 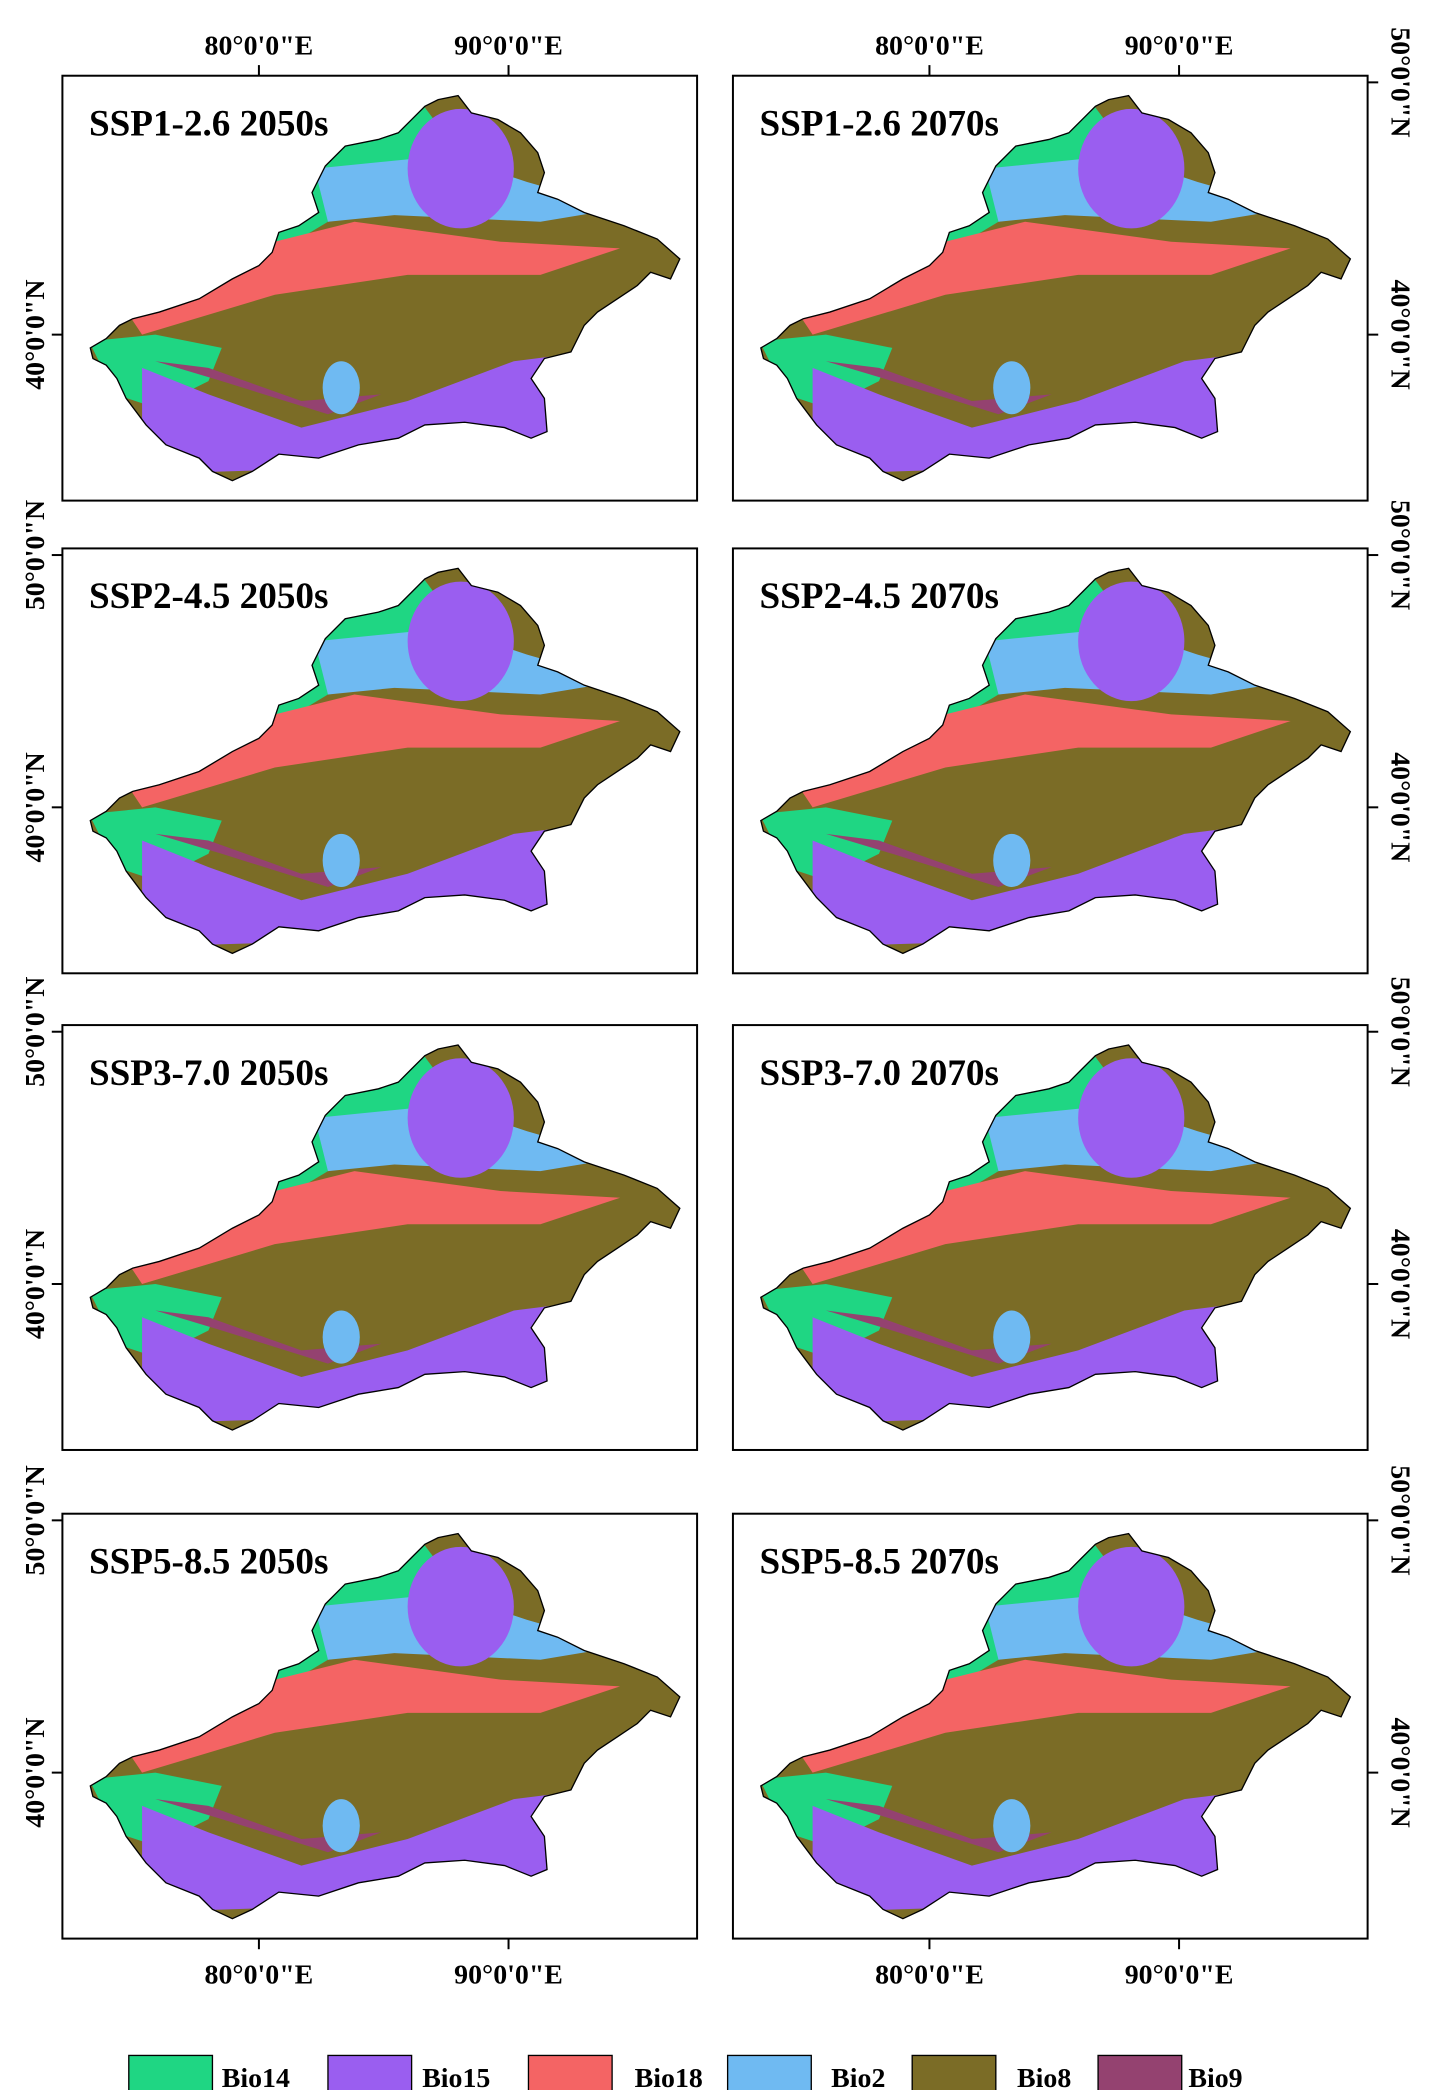 I want to click on panel-title: SSP3-7.0 2050s, so click(x=208, y=1073).